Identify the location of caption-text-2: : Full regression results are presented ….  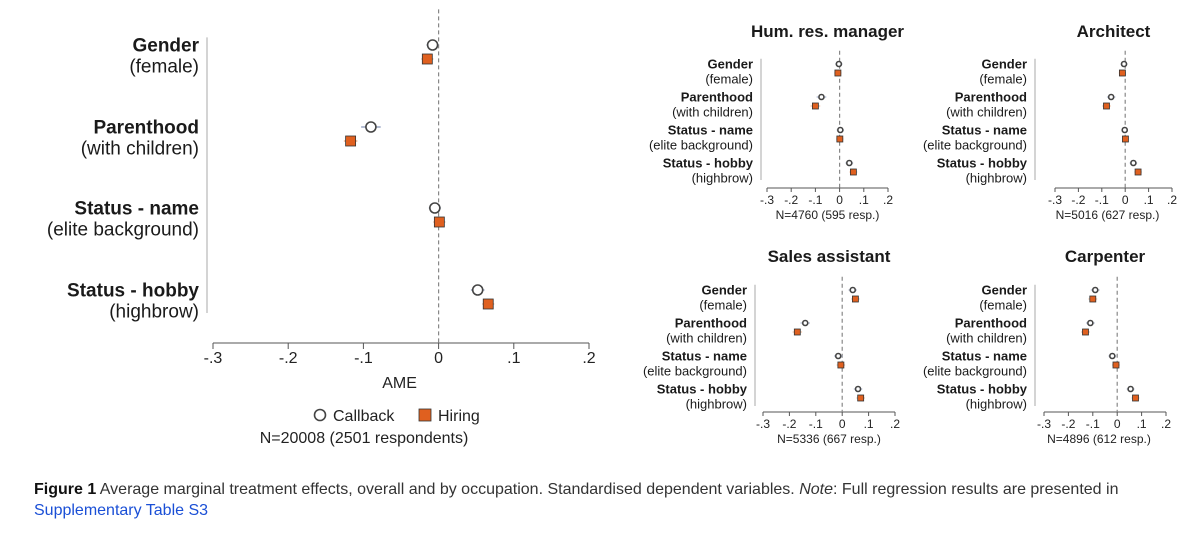
(976, 489).